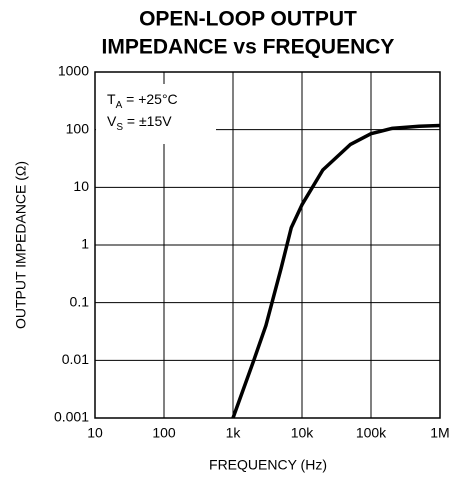  What do you see at coordinates (95, 433) in the screenshot?
I see `x-tick-label: 10` at bounding box center [95, 433].